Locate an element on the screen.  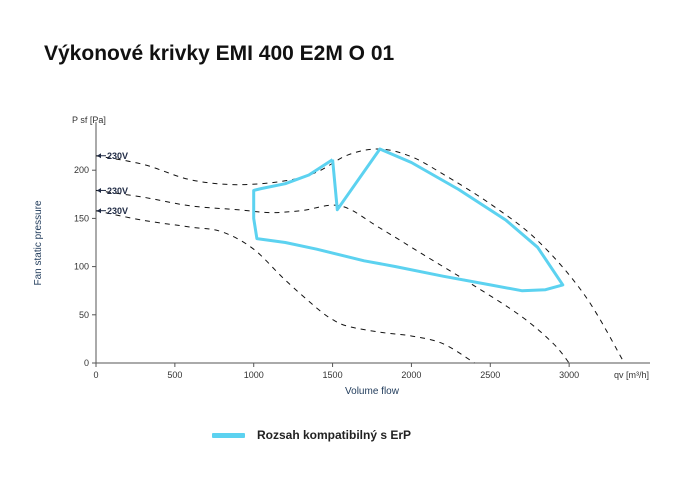
legend-label: Rozsah kompatibilný s ErP is located at coordinates (334, 435).